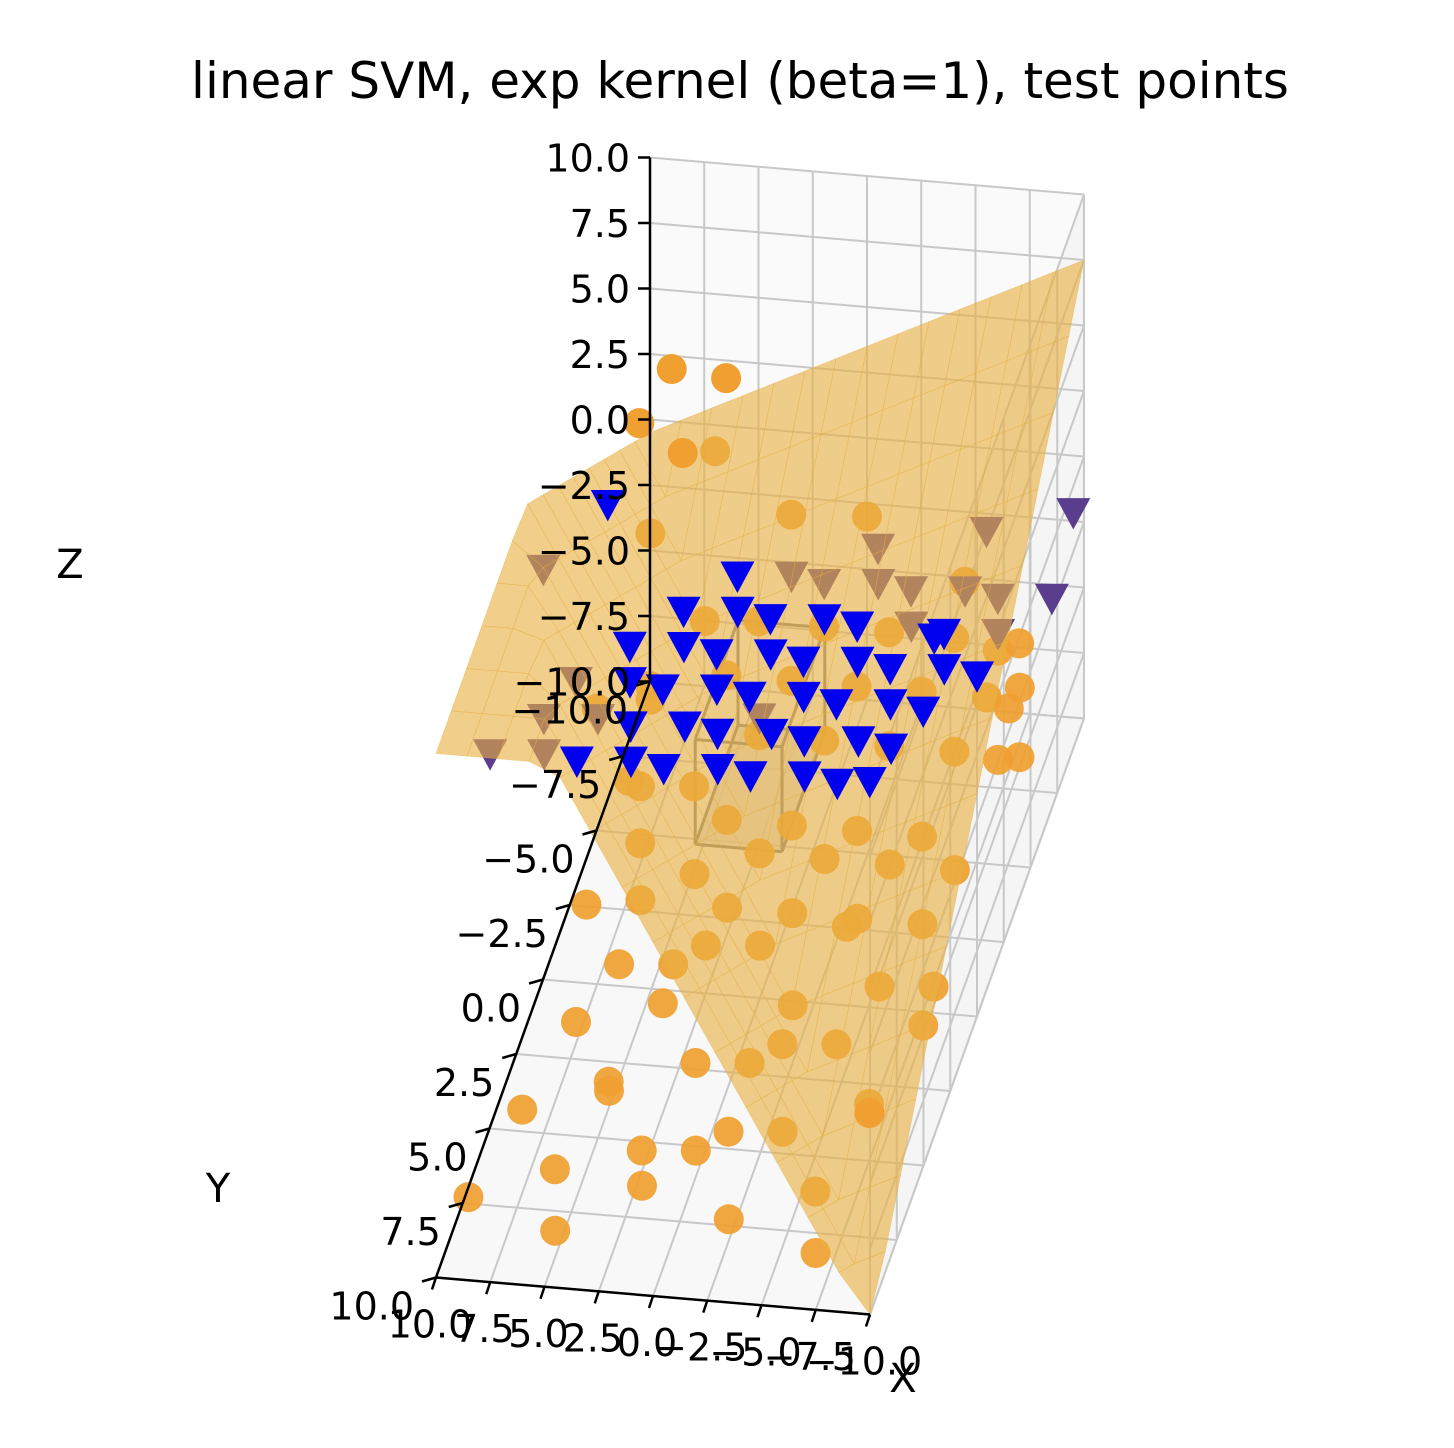 The width and height of the screenshot is (1454, 1448). I want to click on x-tick-label: −7.5, so click(810, 1357).